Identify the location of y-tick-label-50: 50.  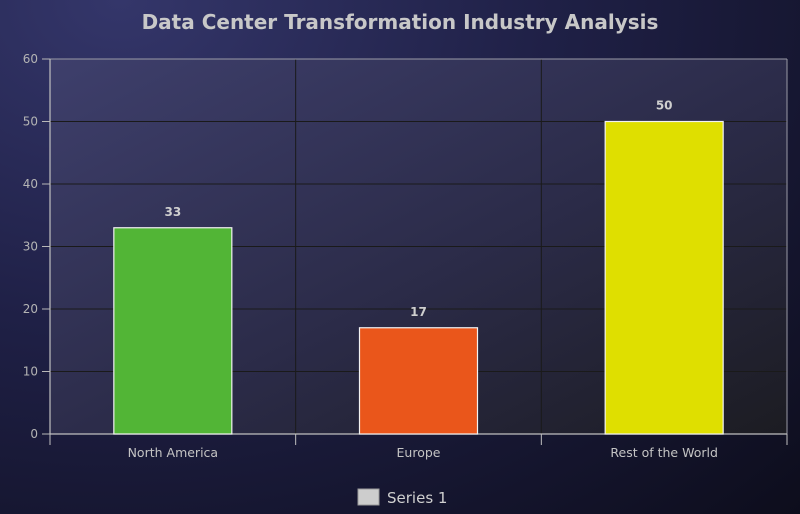
(30, 122).